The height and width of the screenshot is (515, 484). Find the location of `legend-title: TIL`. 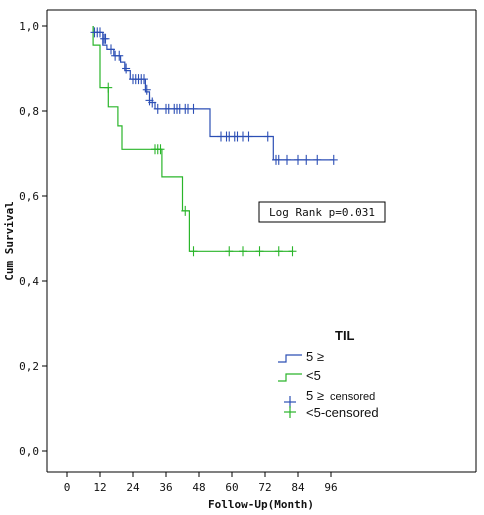

legend-title: TIL is located at coordinates (345, 335).